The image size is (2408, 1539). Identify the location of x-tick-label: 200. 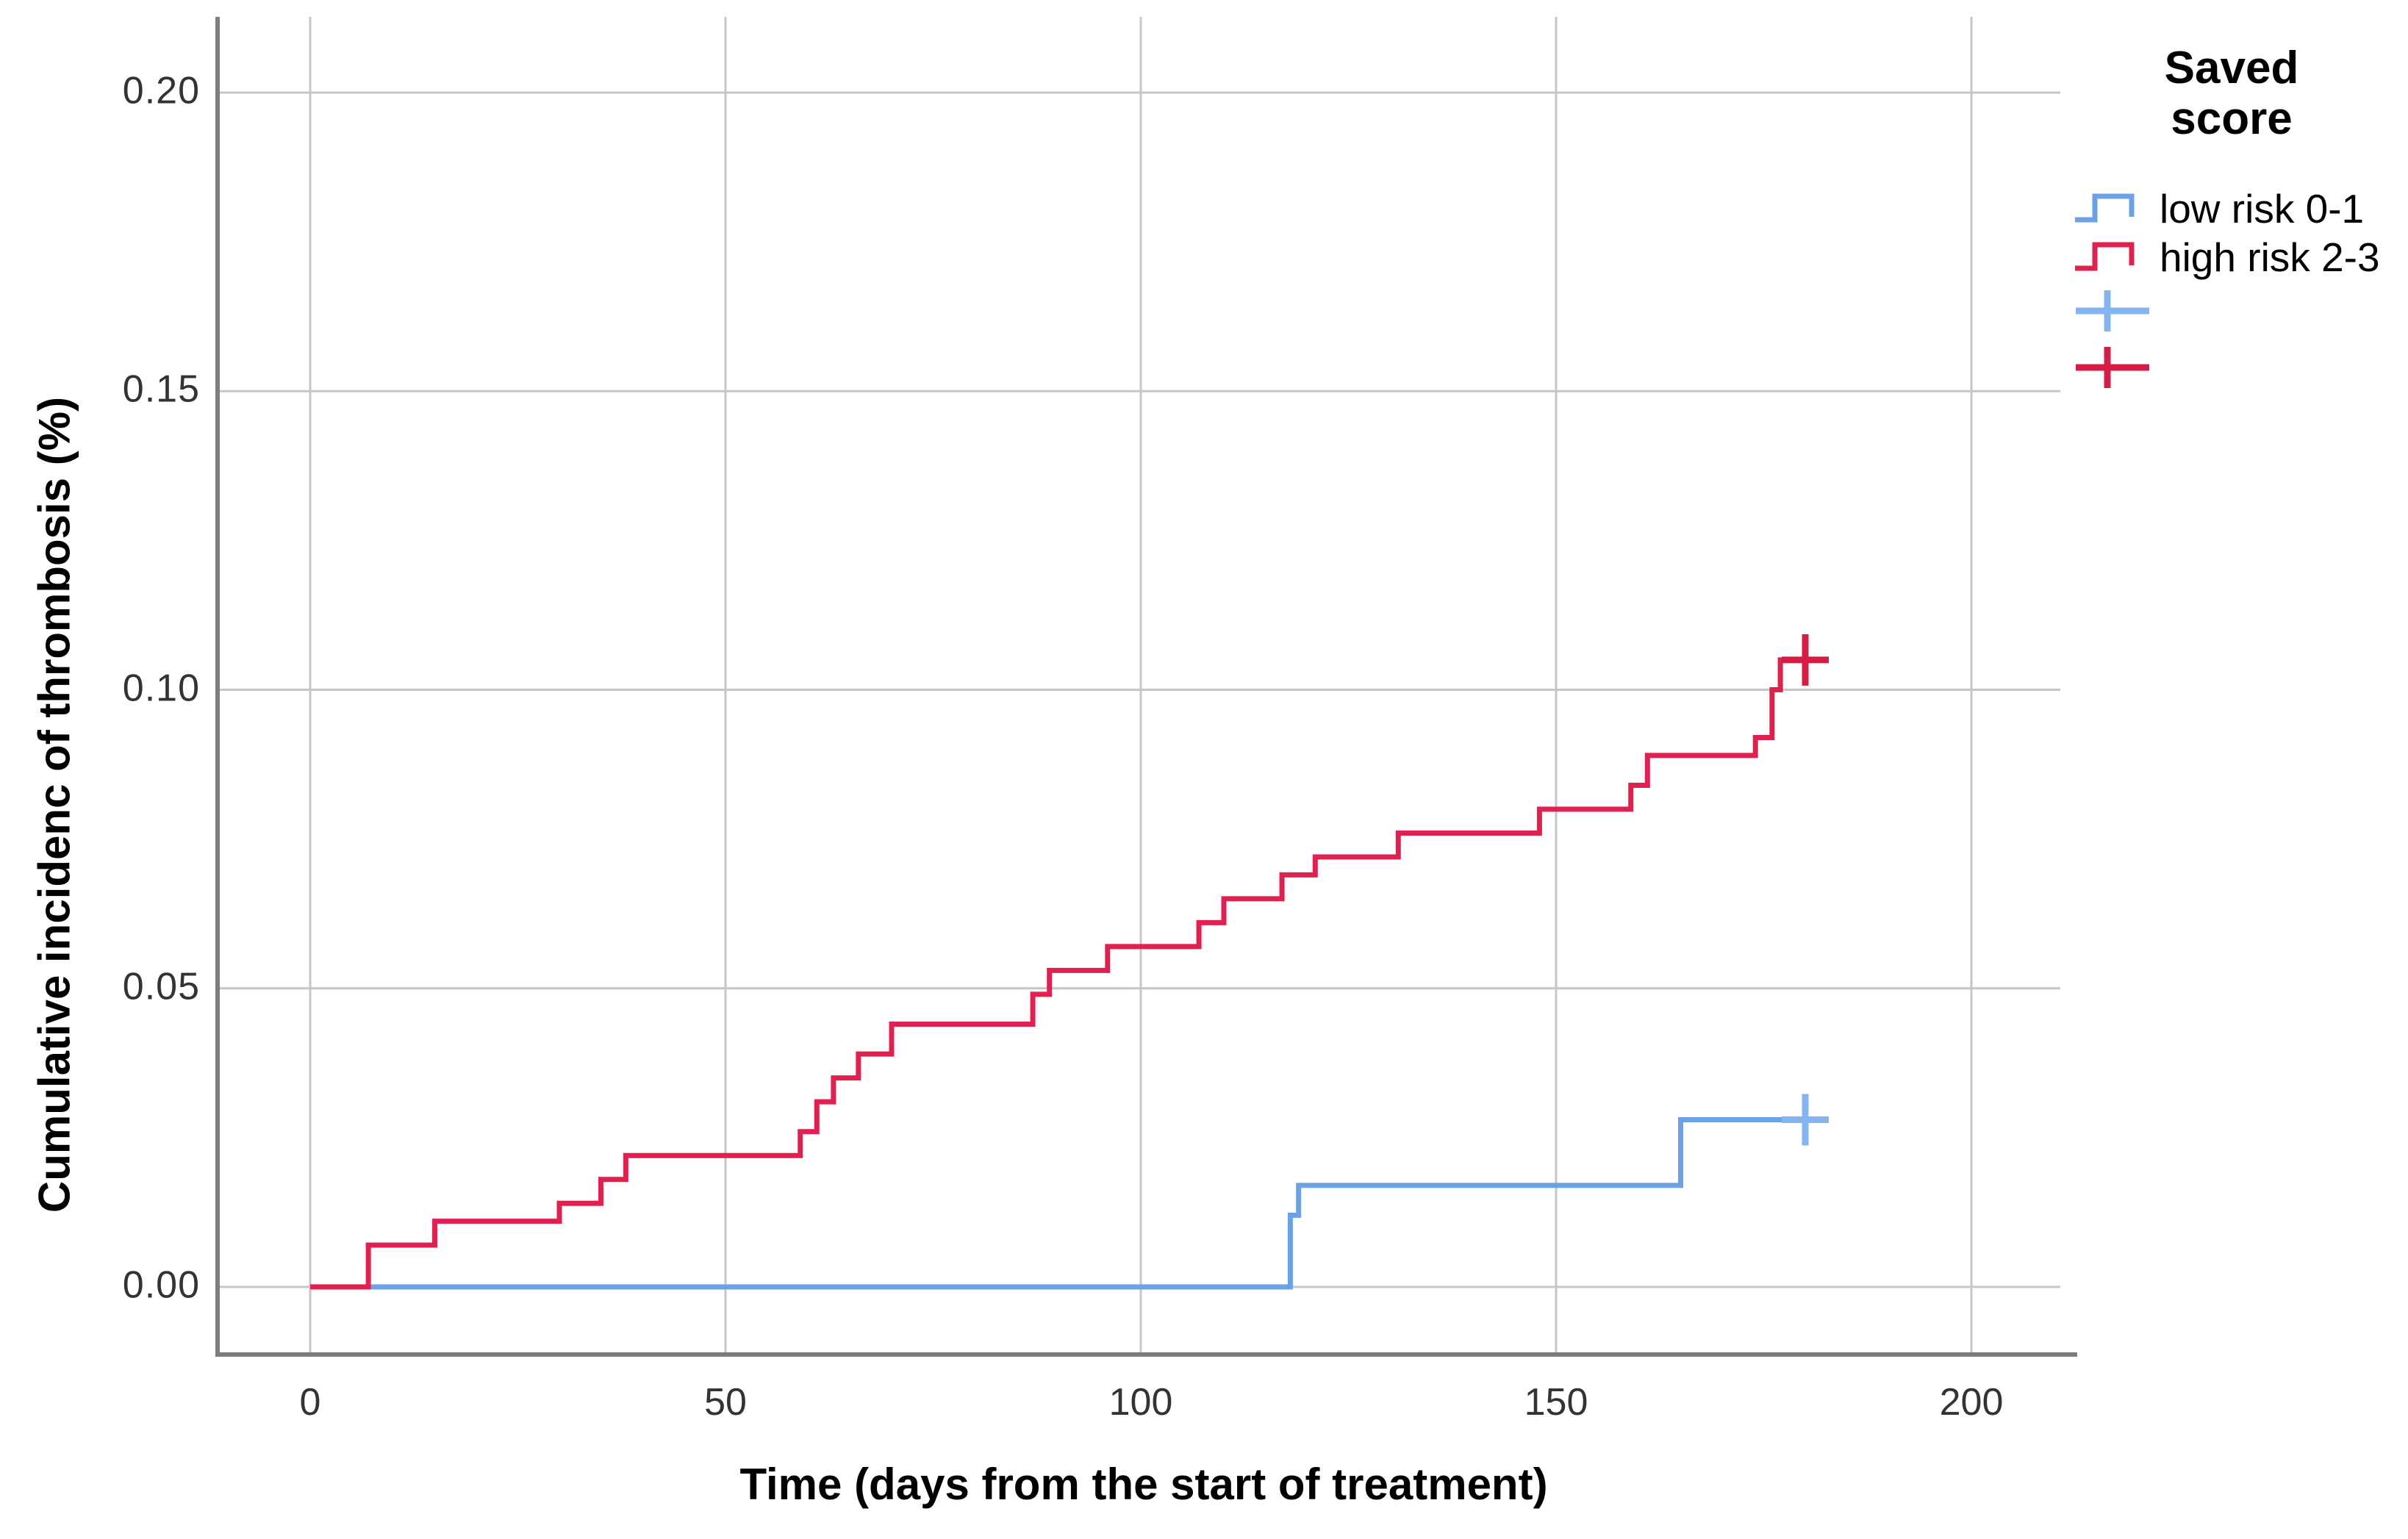
(1972, 1402).